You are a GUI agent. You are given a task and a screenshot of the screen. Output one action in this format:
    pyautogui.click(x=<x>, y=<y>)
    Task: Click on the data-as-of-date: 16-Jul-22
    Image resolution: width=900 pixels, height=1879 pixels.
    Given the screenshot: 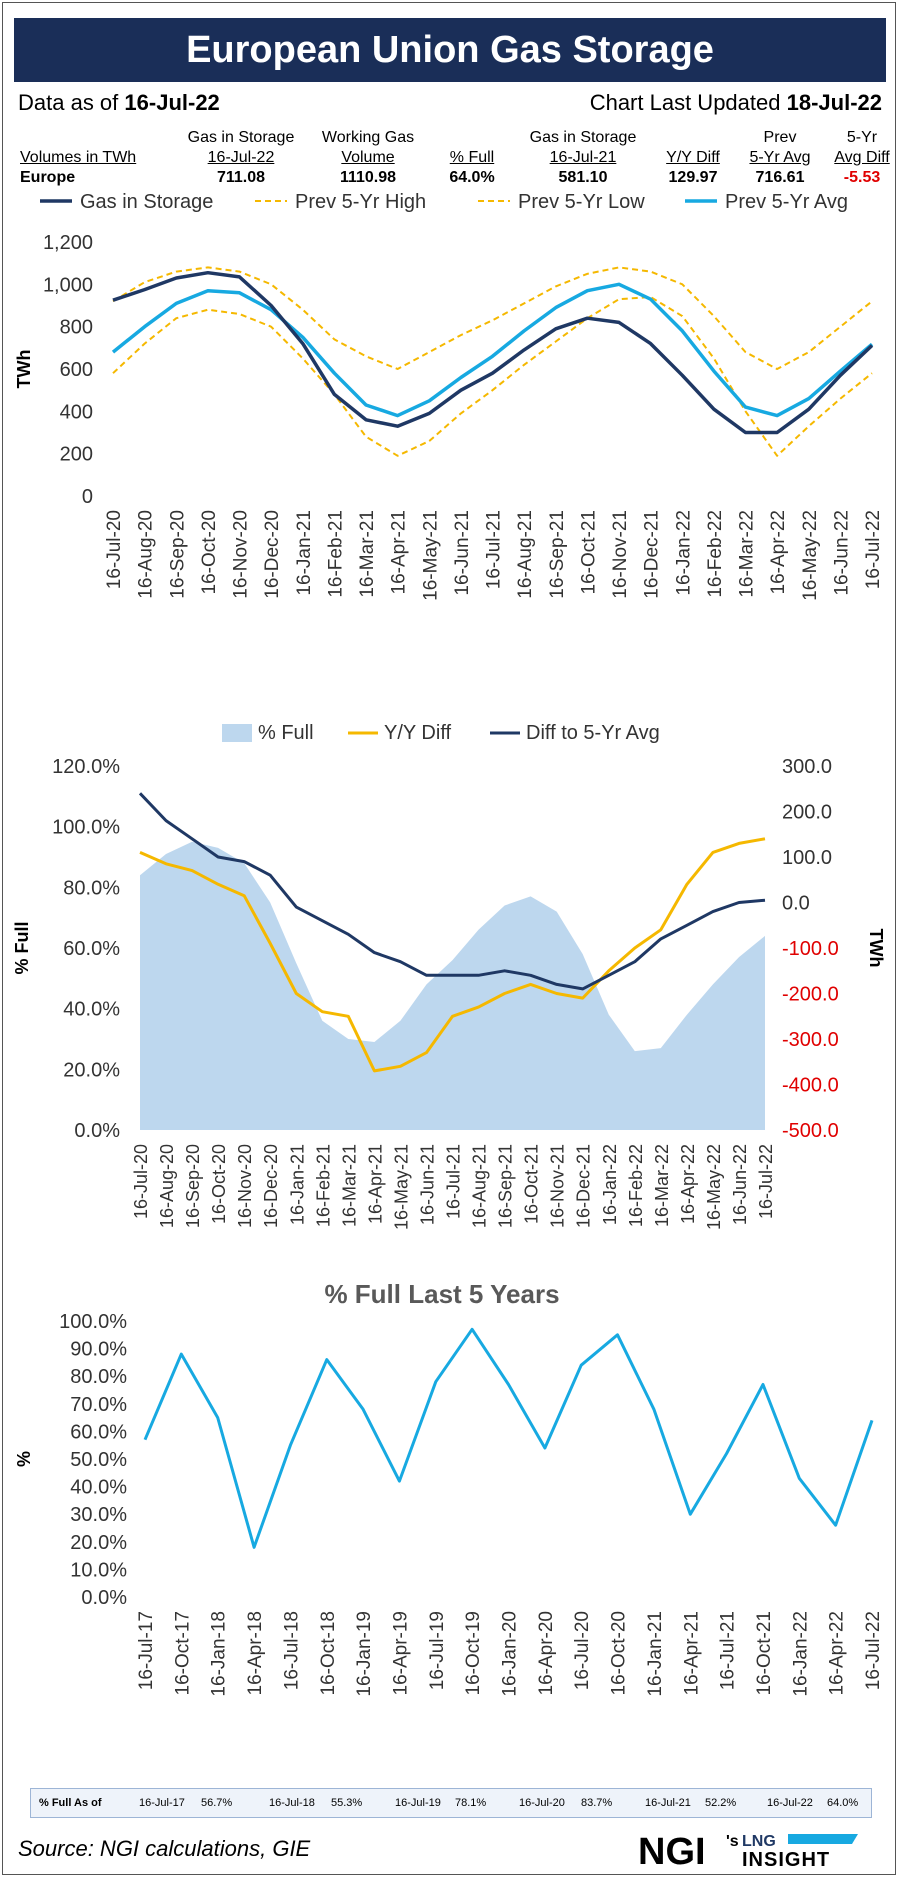 What is the action you would take?
    pyautogui.click(x=172, y=102)
    